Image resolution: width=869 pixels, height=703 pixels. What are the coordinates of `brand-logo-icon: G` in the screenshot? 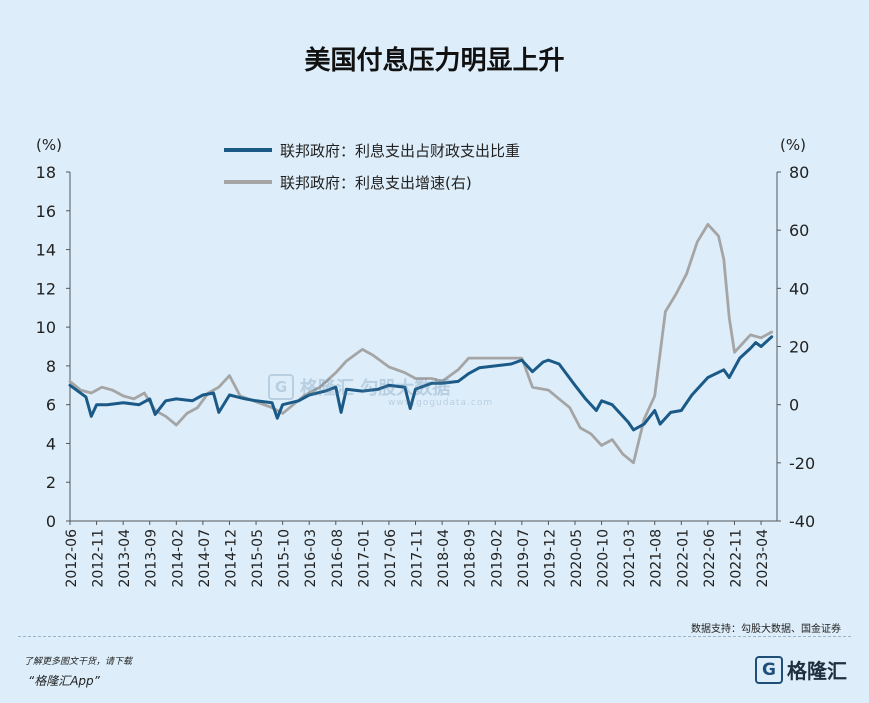 It's located at (769, 669).